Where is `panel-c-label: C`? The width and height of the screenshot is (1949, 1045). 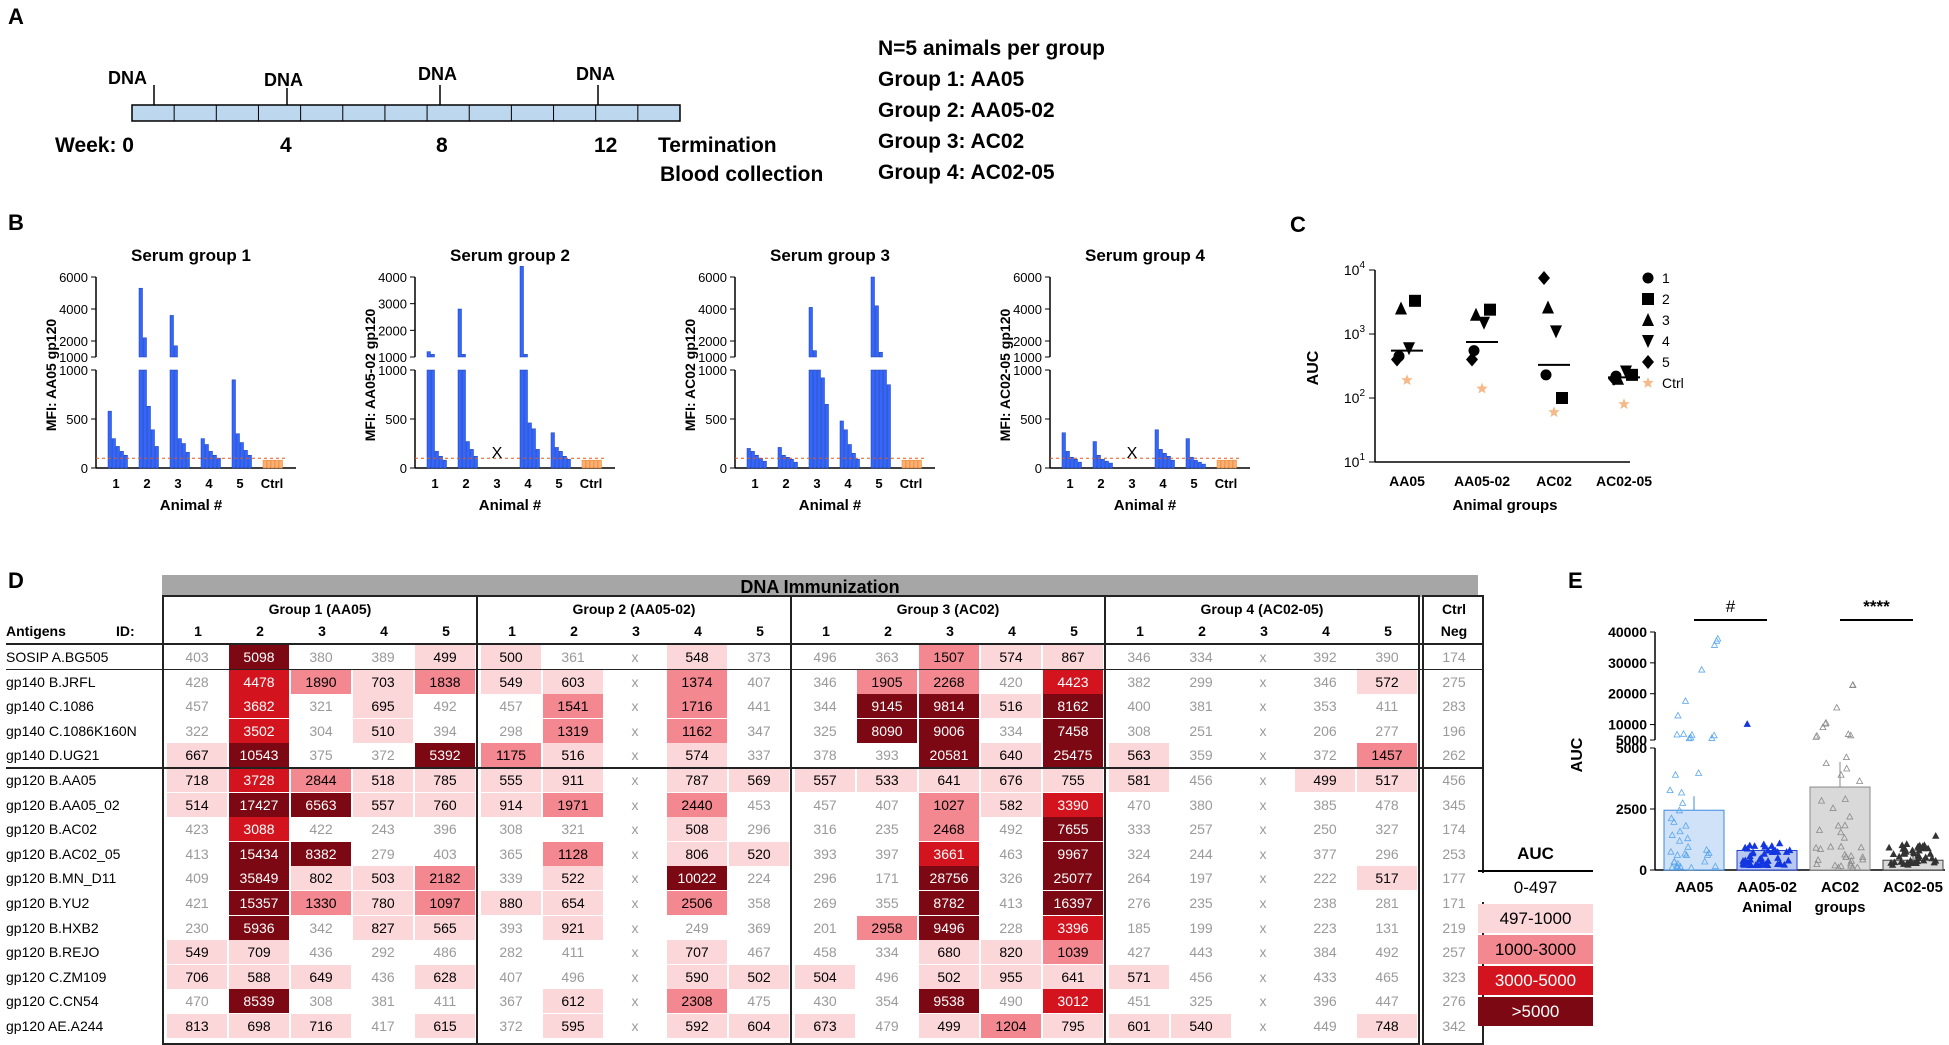
panel-c-label: C is located at coordinates (1298, 224).